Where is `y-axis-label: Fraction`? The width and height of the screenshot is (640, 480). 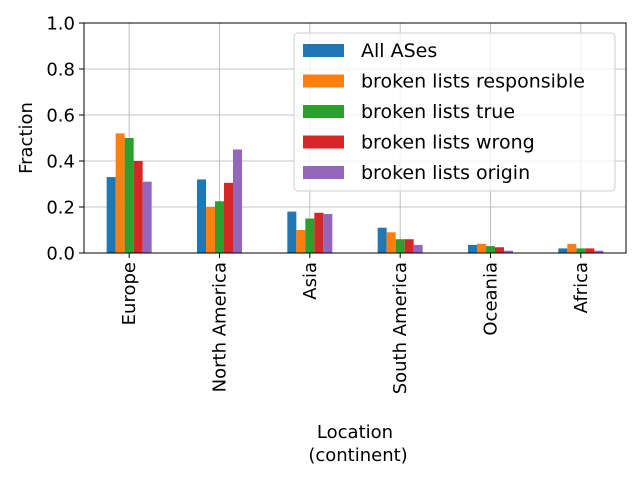
y-axis-label: Fraction is located at coordinates (26, 138).